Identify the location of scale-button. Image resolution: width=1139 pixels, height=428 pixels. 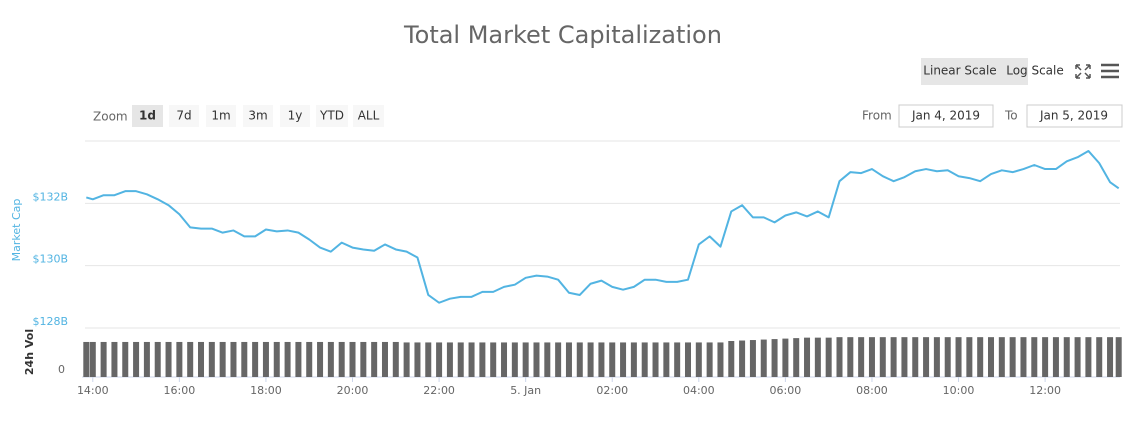
(974, 71).